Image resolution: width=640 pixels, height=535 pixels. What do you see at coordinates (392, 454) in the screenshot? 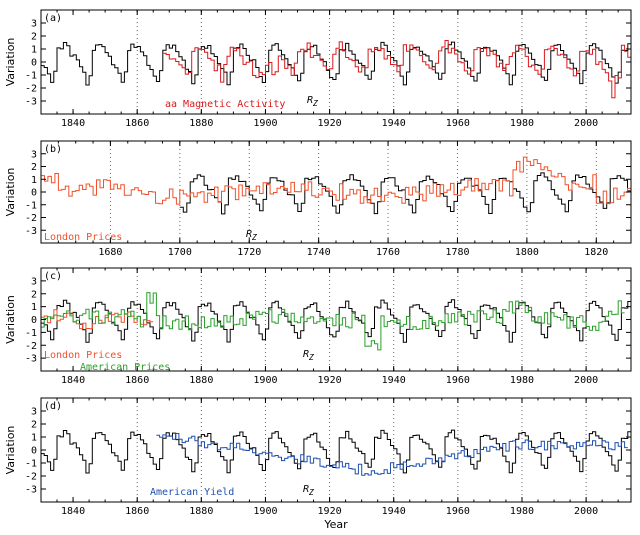
I see `series-american-yield` at bounding box center [392, 454].